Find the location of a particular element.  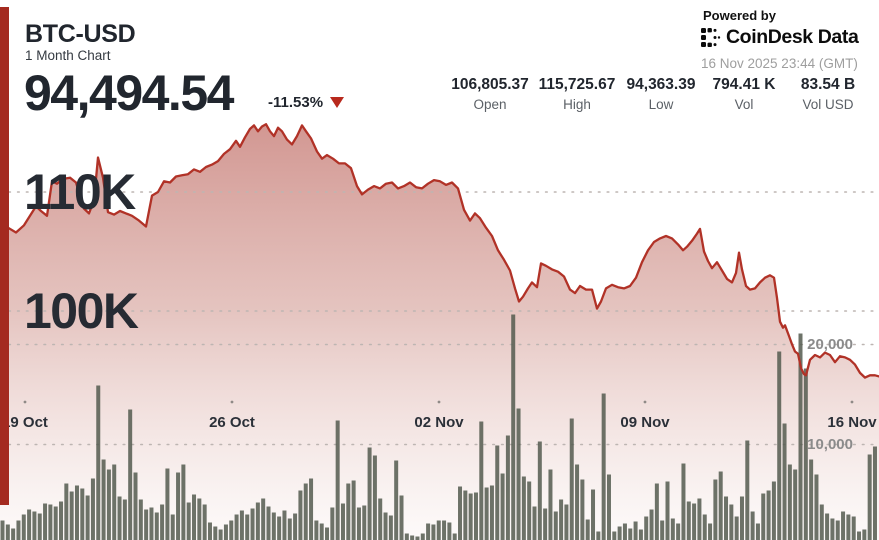

chart-period-label: 1 Month Chart is located at coordinates (68, 55).